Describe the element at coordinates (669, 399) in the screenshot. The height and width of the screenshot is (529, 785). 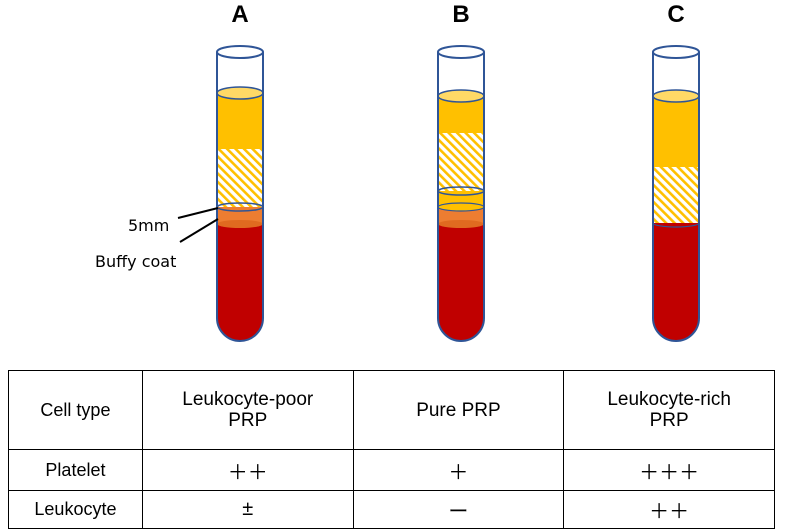
I see `column-header-line1: Leukocyte-rich` at that location.